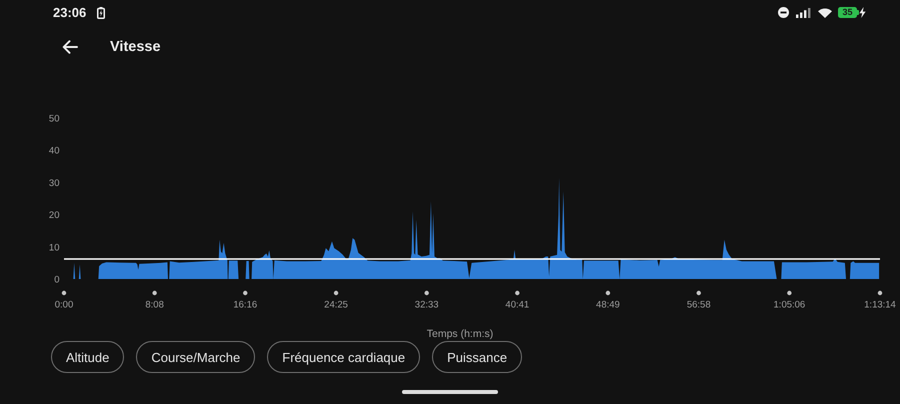 The width and height of the screenshot is (900, 404). What do you see at coordinates (336, 305) in the screenshot?
I see `x-tick-label: 24:25` at bounding box center [336, 305].